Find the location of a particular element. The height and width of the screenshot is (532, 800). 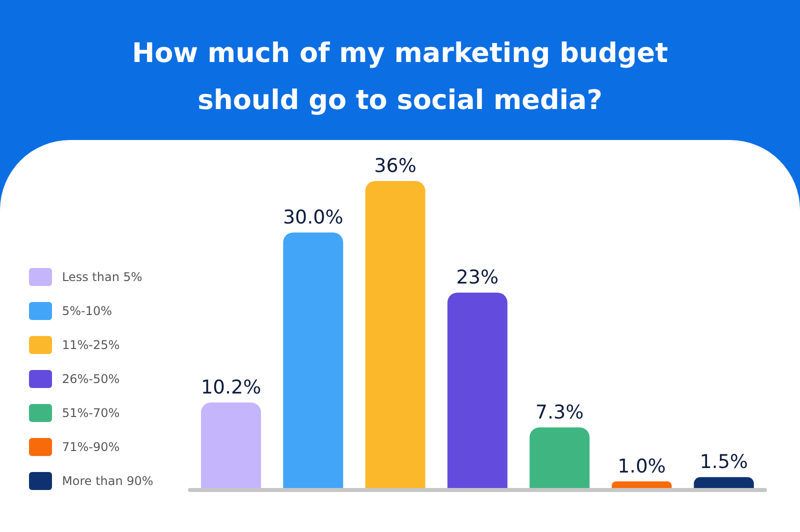

data-label: 7.3% is located at coordinates (559, 412).